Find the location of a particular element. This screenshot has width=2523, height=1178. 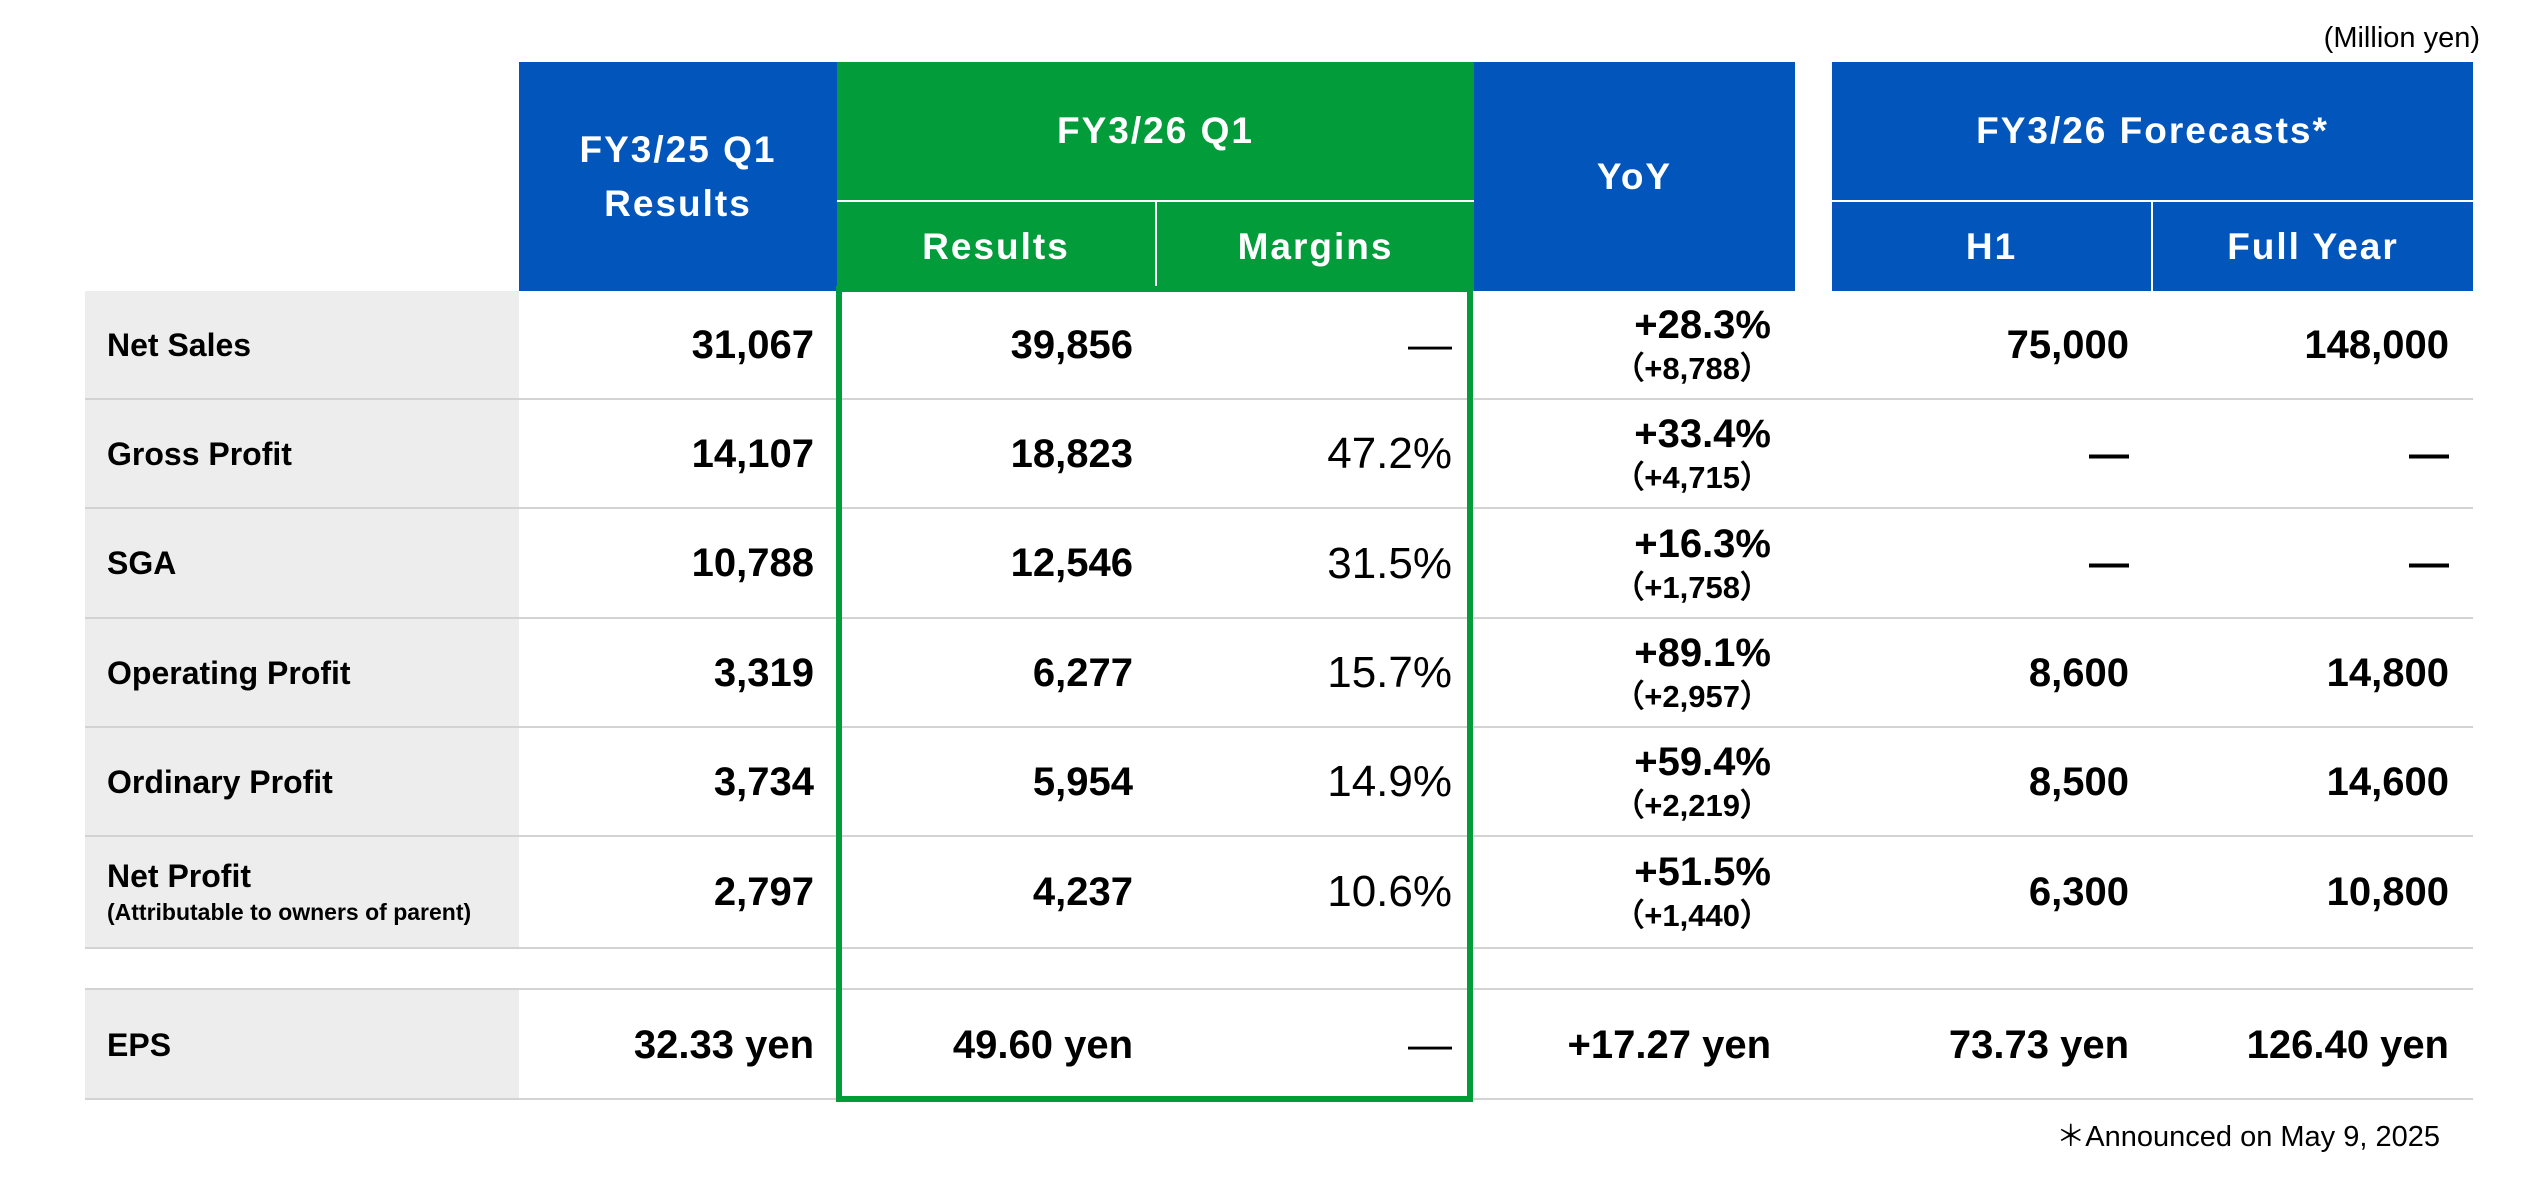

row-label-gross-profit: Gross Profit is located at coordinates (199, 454).